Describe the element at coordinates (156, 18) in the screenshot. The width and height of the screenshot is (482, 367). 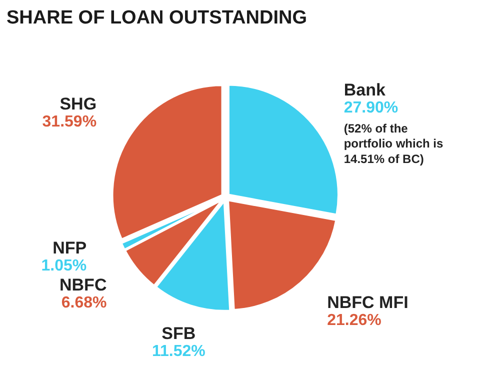
I see `chart-title: SHARE OF LOAN OUTSTANDING` at that location.